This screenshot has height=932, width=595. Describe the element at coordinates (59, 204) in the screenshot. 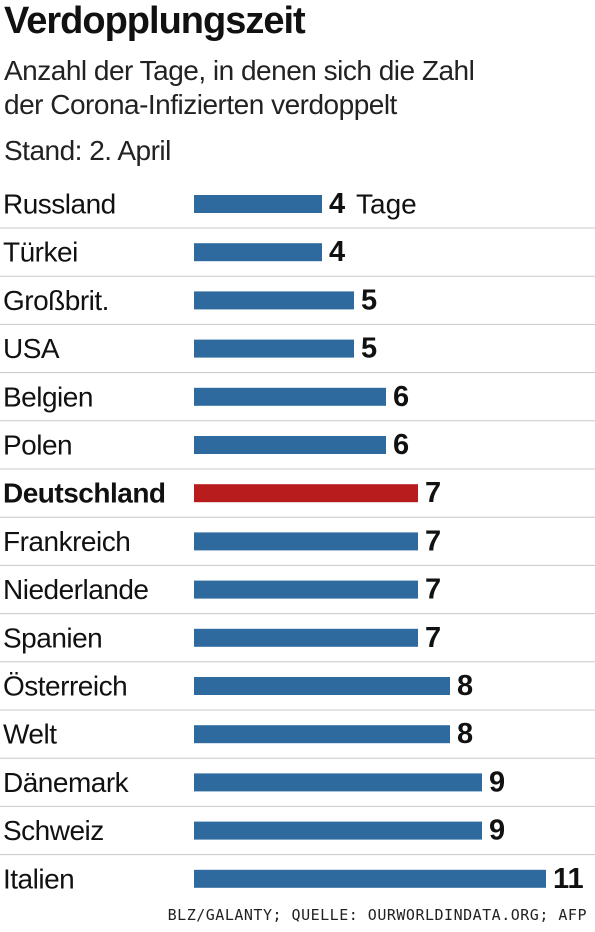

I see `category-label-russland: Russland` at that location.